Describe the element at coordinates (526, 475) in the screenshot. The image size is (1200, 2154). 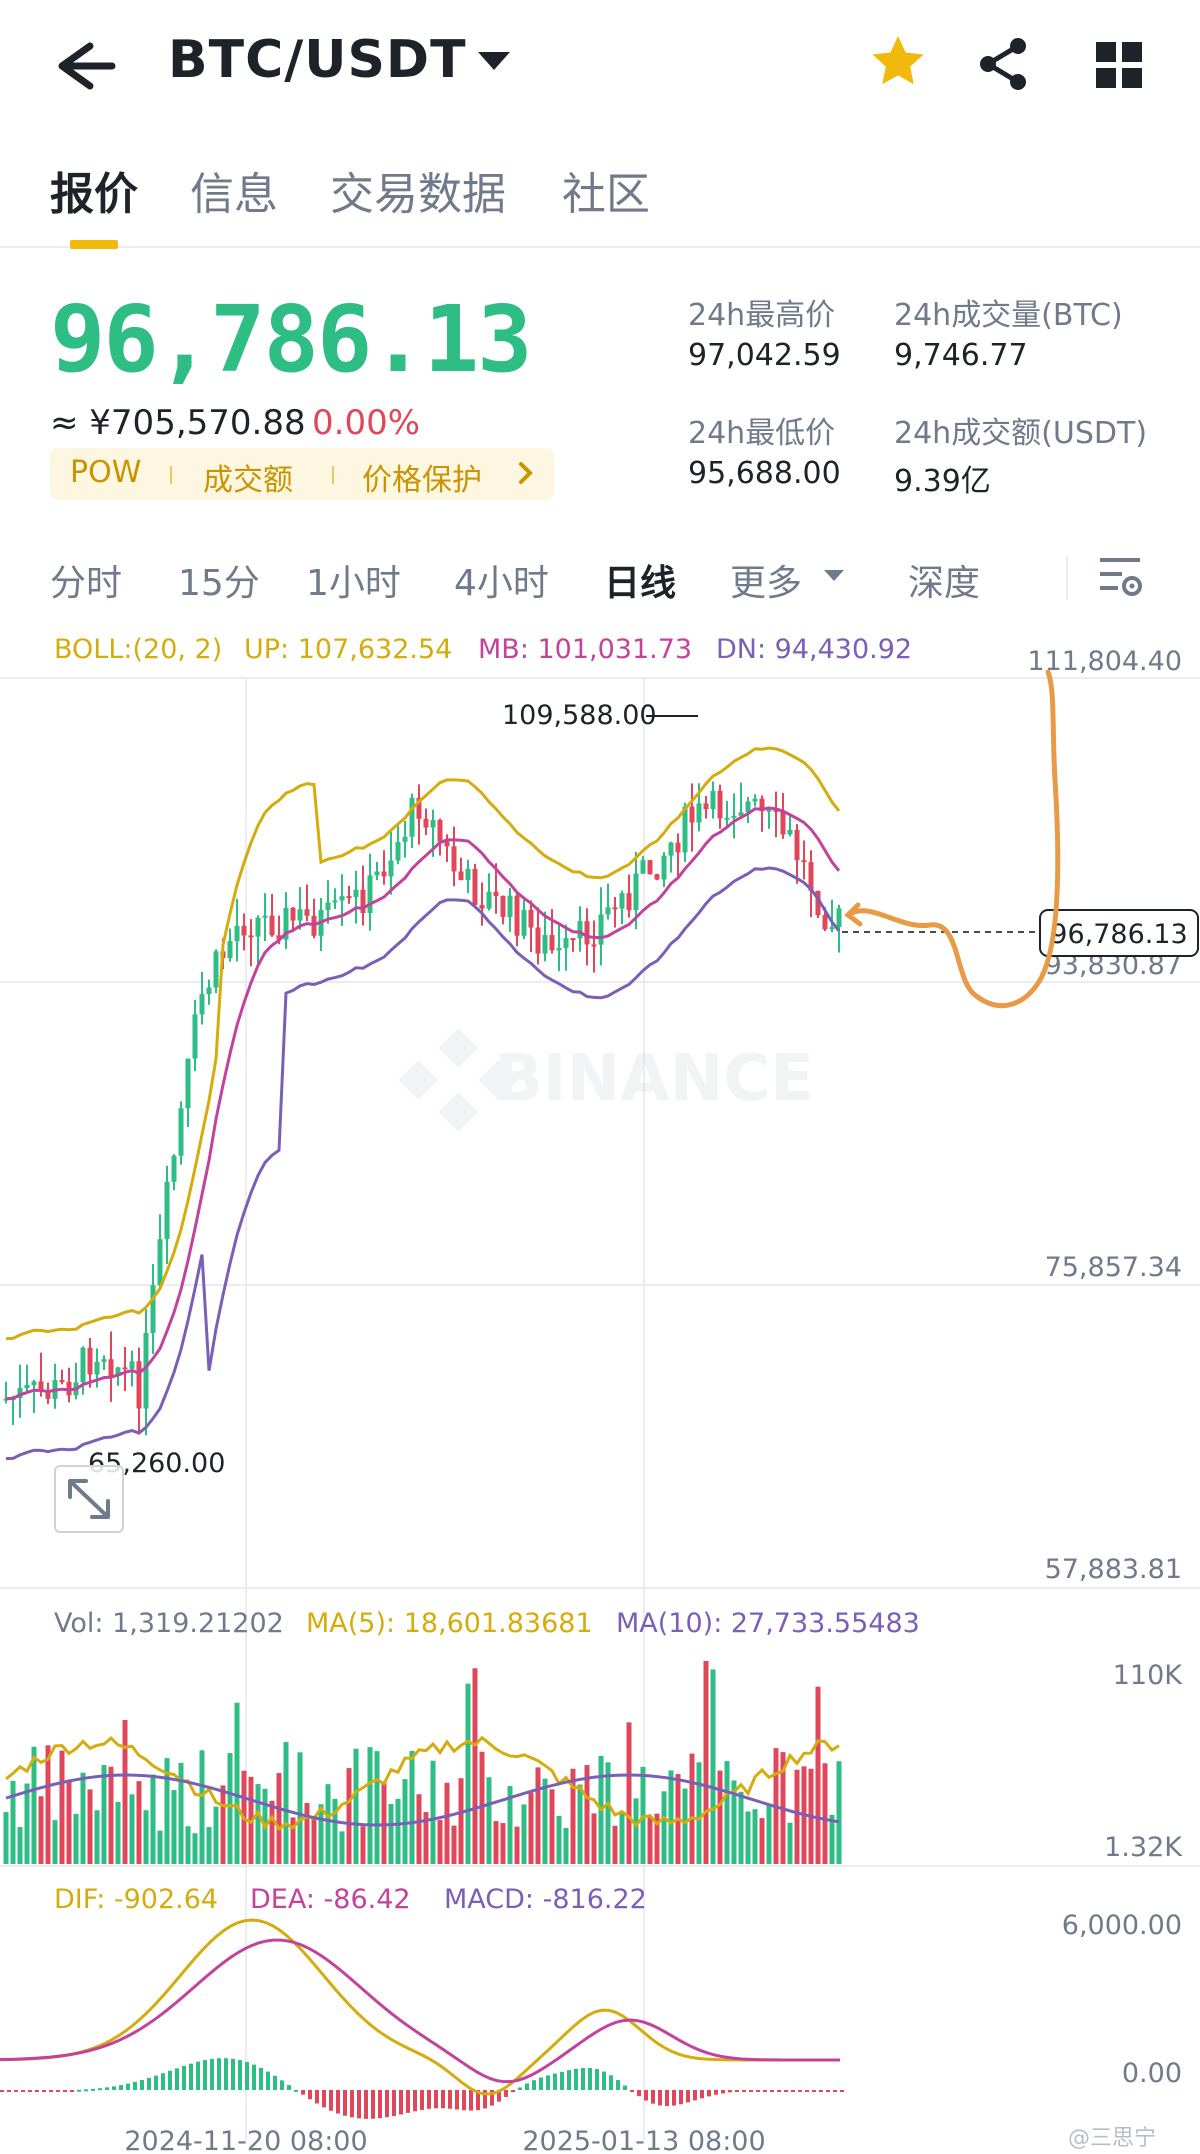
I see `chevron-right-icon` at that location.